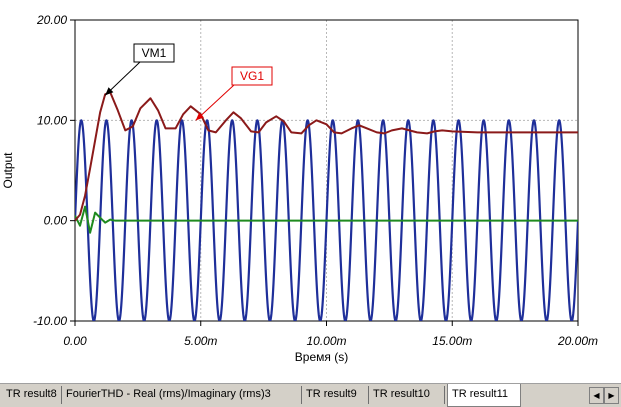 Image resolution: width=621 pixels, height=407 pixels. I want to click on y-tick-label: 0.00, so click(56, 221).